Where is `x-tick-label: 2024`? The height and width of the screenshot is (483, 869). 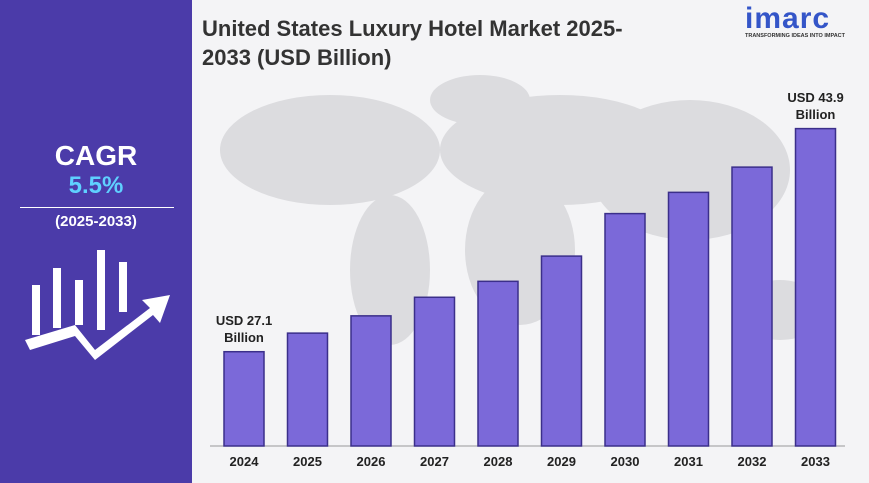 x-tick-label: 2024 is located at coordinates (245, 461).